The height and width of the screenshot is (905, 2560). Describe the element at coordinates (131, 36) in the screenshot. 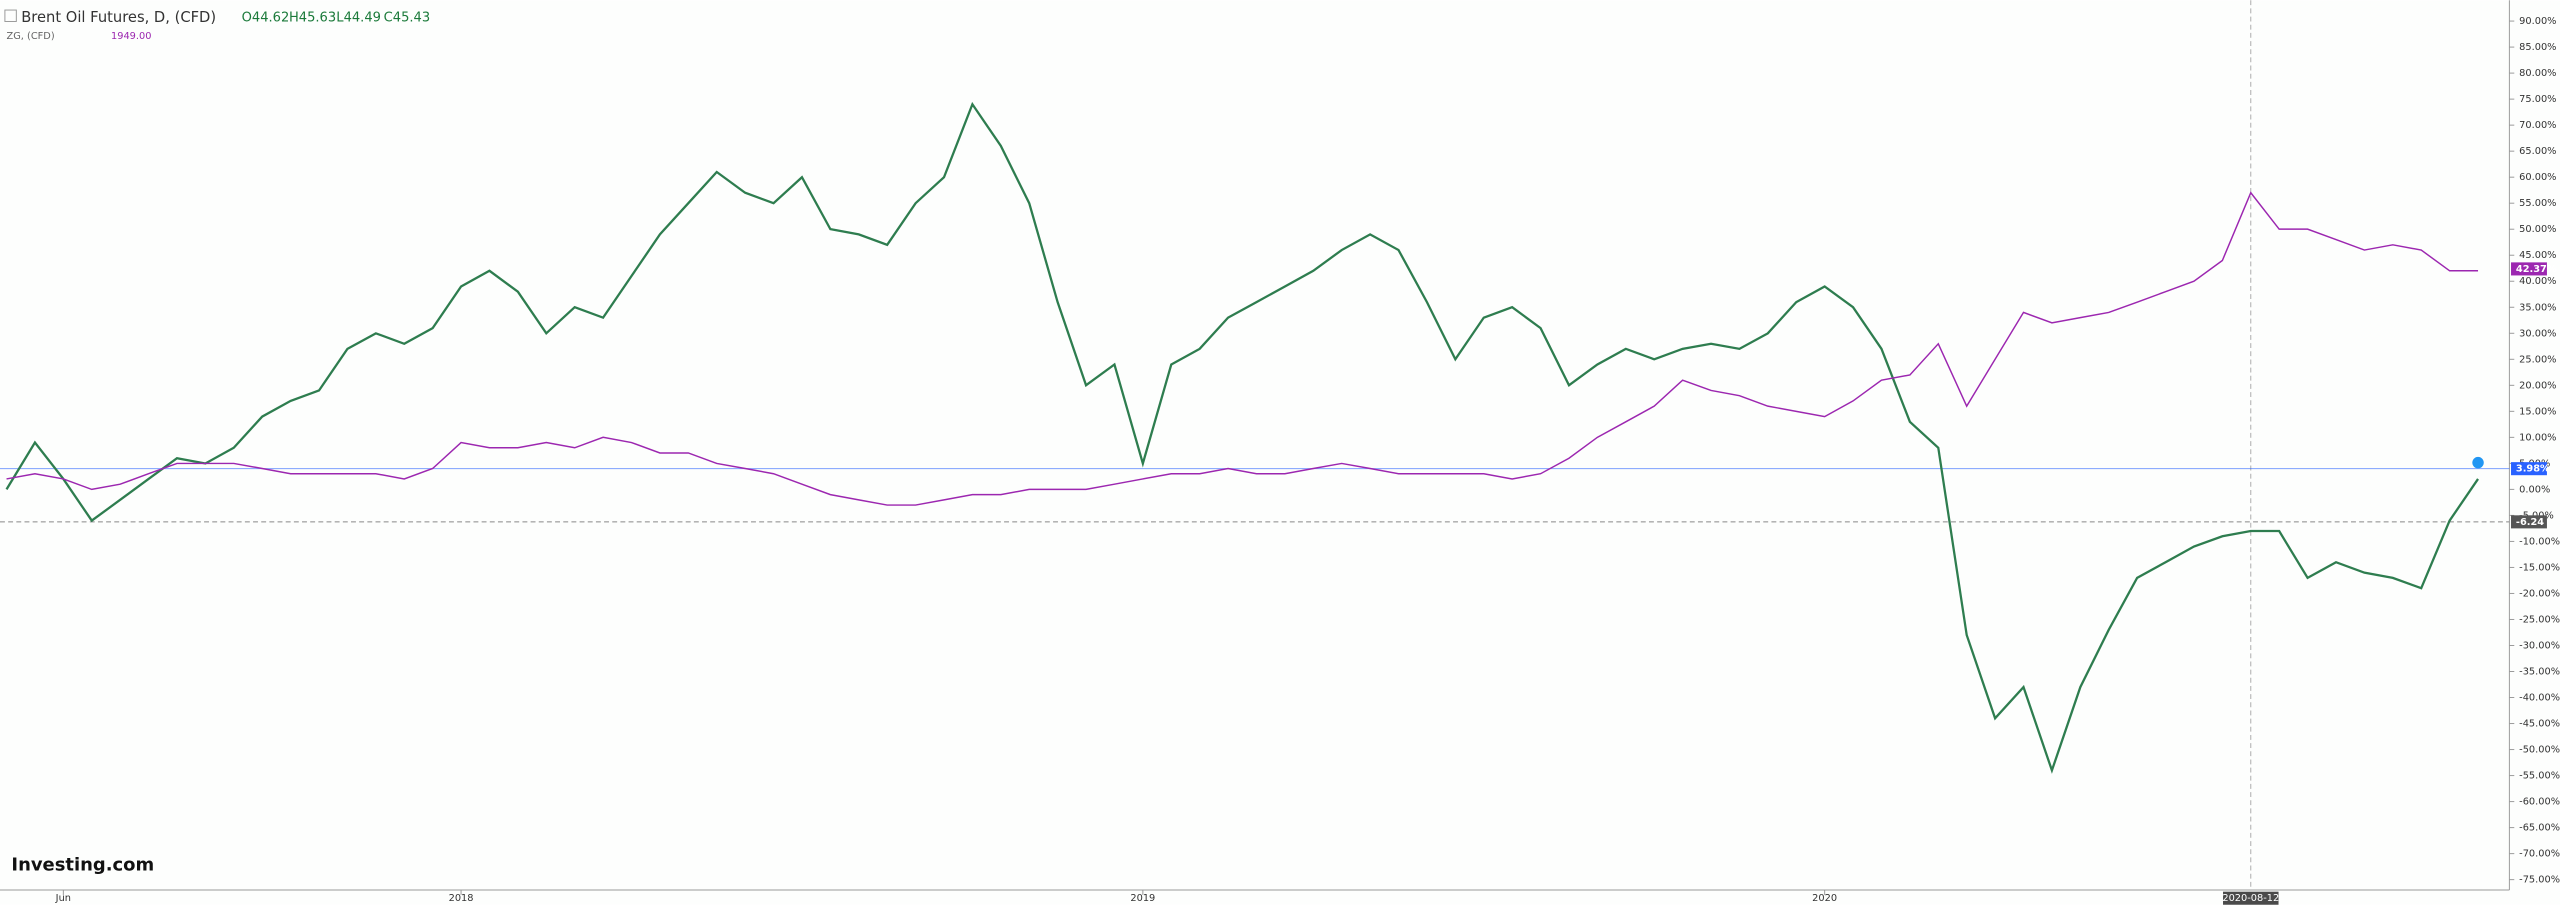

I see `subtitle-value: 1949.00` at that location.